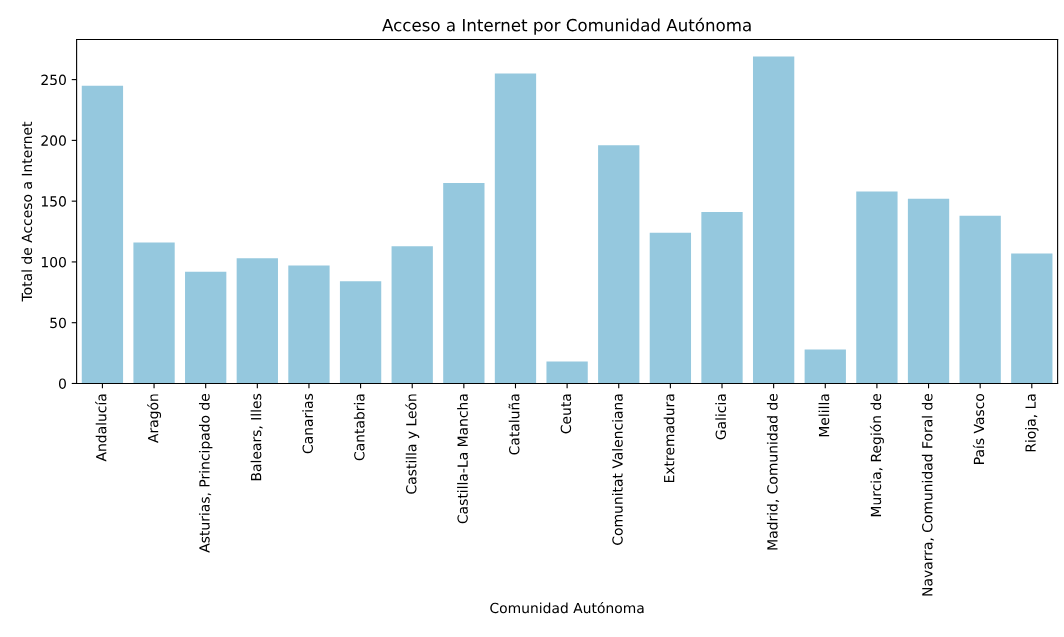 The image size is (1064, 637). I want to click on x-tick-label: Galicia, so click(721, 417).